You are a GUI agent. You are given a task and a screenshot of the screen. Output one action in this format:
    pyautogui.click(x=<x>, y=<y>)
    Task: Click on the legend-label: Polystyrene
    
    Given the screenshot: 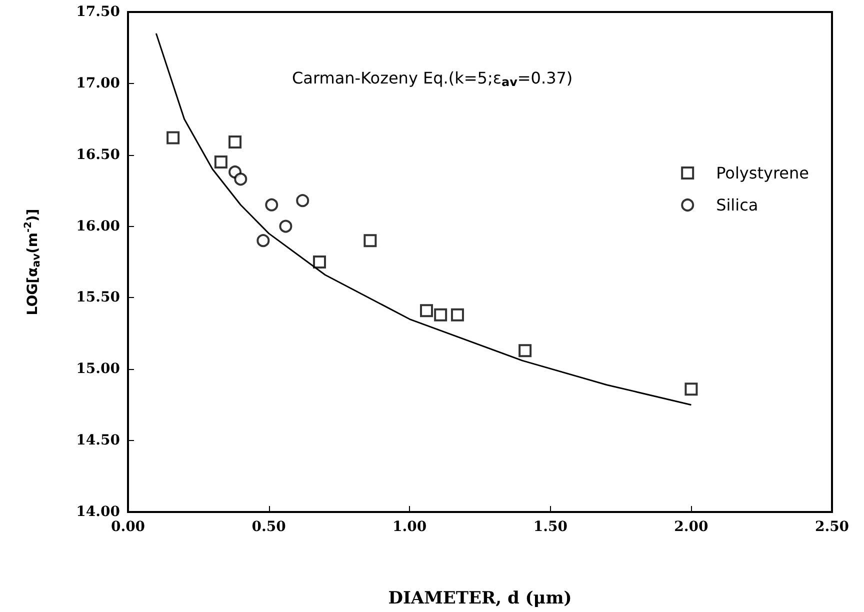 What is the action you would take?
    pyautogui.click(x=763, y=173)
    